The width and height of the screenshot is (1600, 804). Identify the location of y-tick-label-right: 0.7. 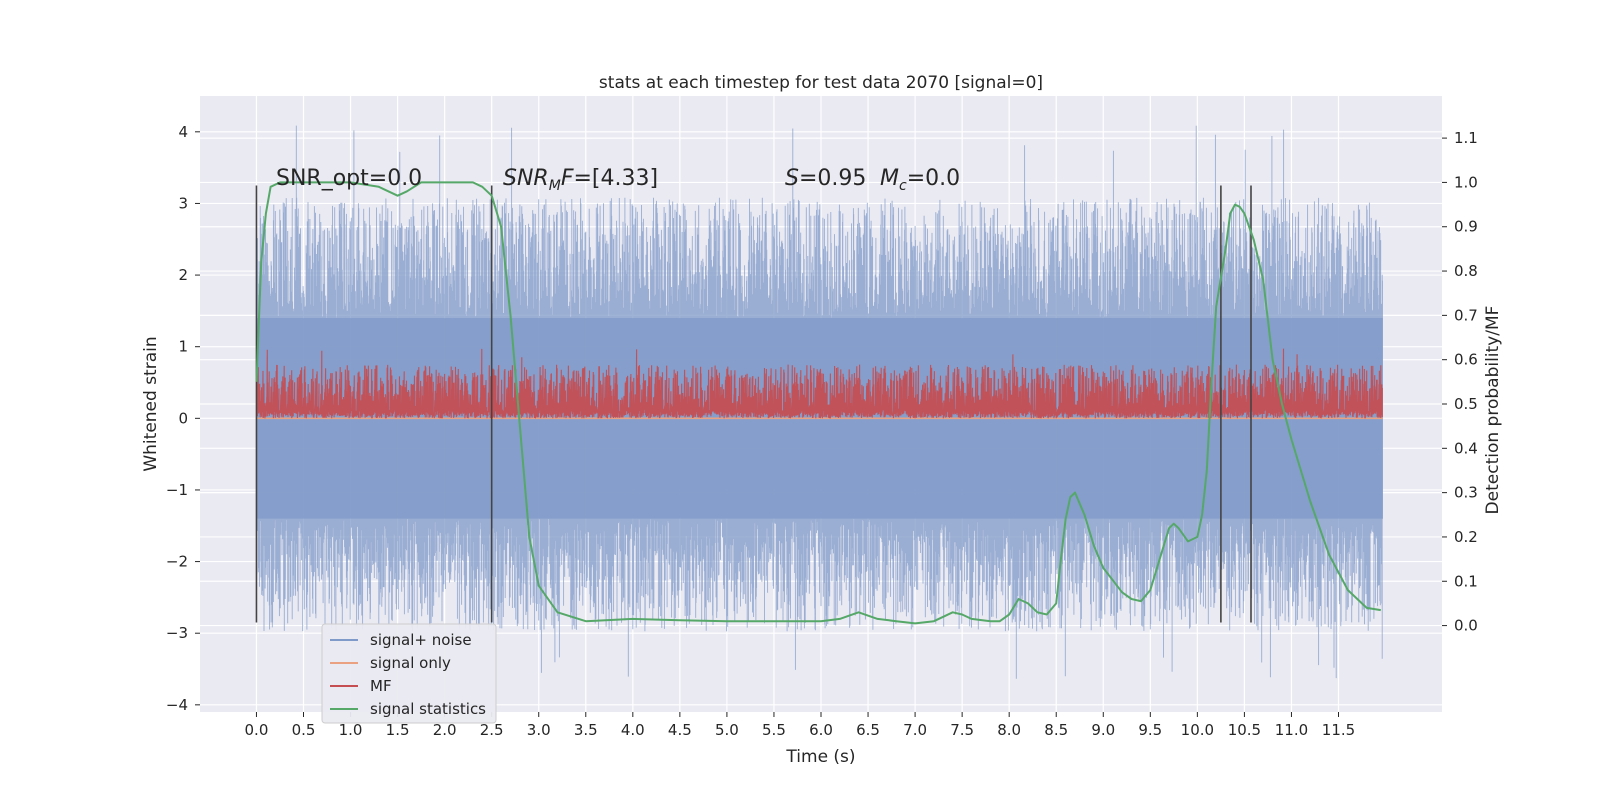
(1466, 315).